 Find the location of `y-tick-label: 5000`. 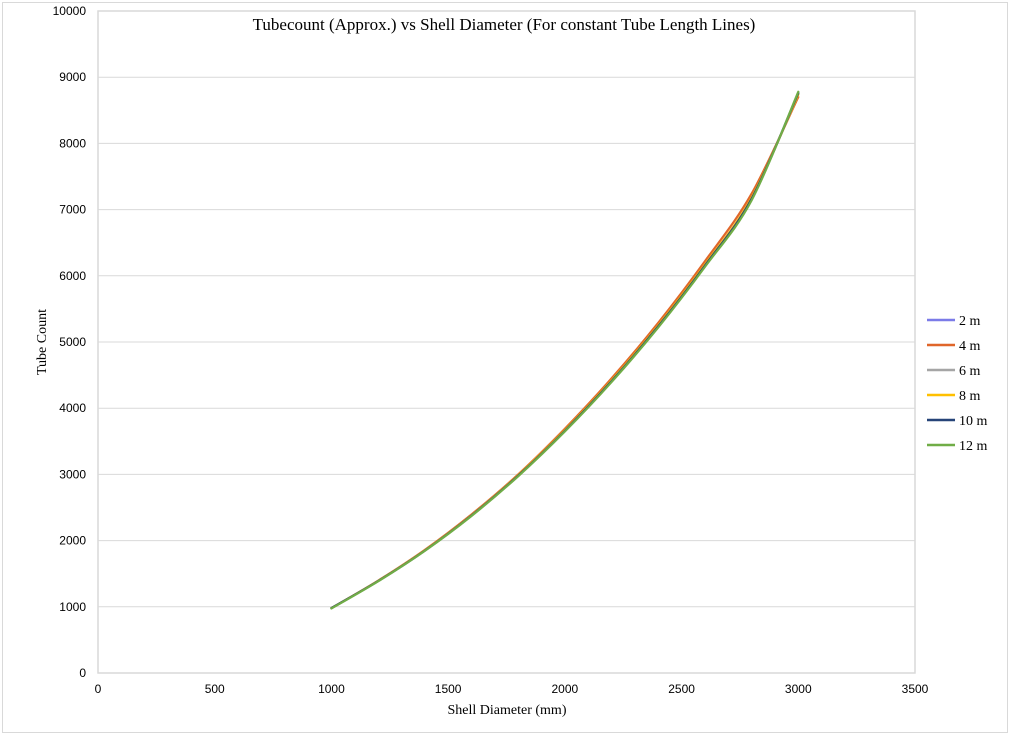

y-tick-label: 5000 is located at coordinates (72, 342).